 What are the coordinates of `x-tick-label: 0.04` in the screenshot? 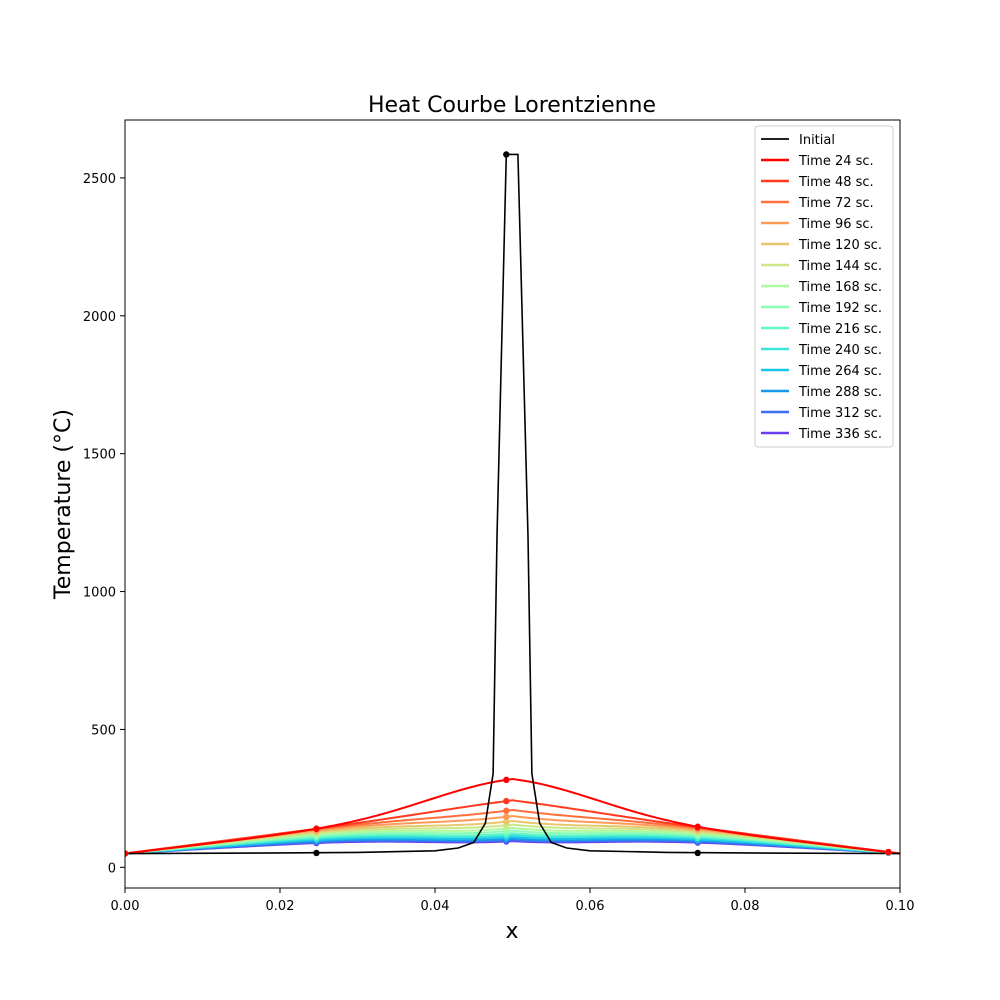 It's located at (435, 906).